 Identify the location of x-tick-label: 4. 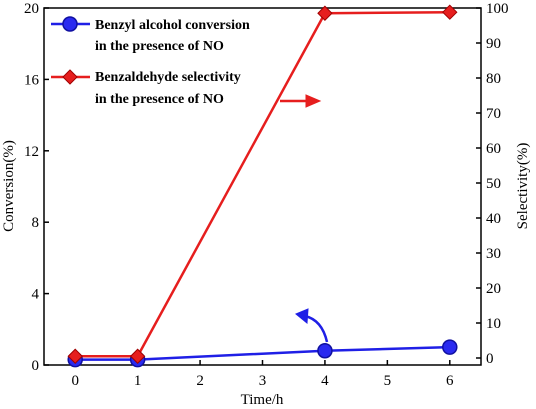
(325, 381).